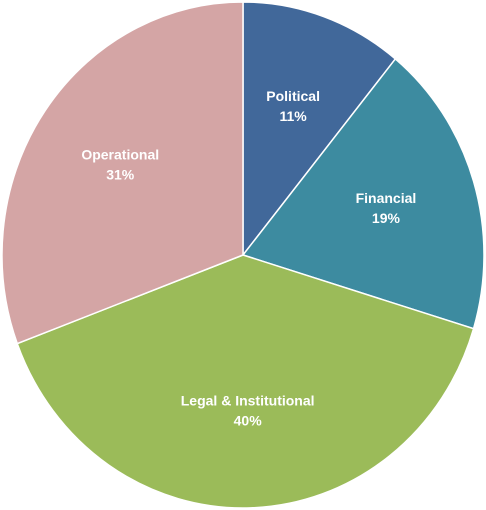  I want to click on slice-label: Financial, so click(386, 198).